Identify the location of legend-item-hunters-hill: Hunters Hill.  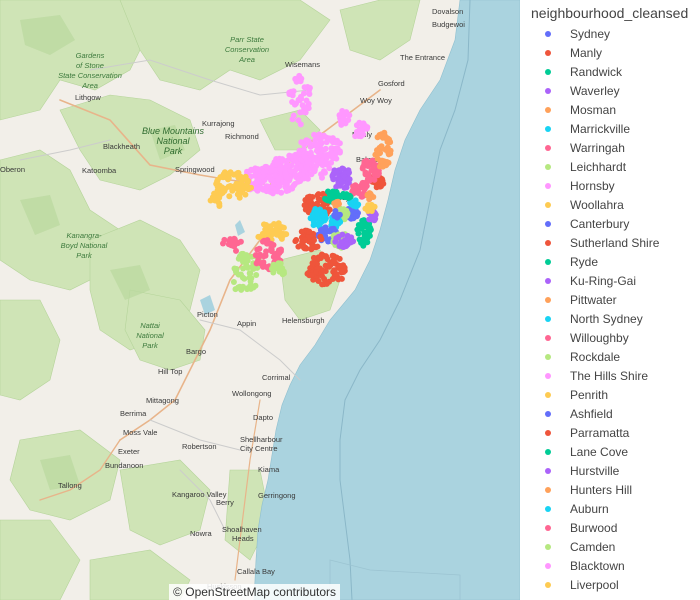
(610, 489).